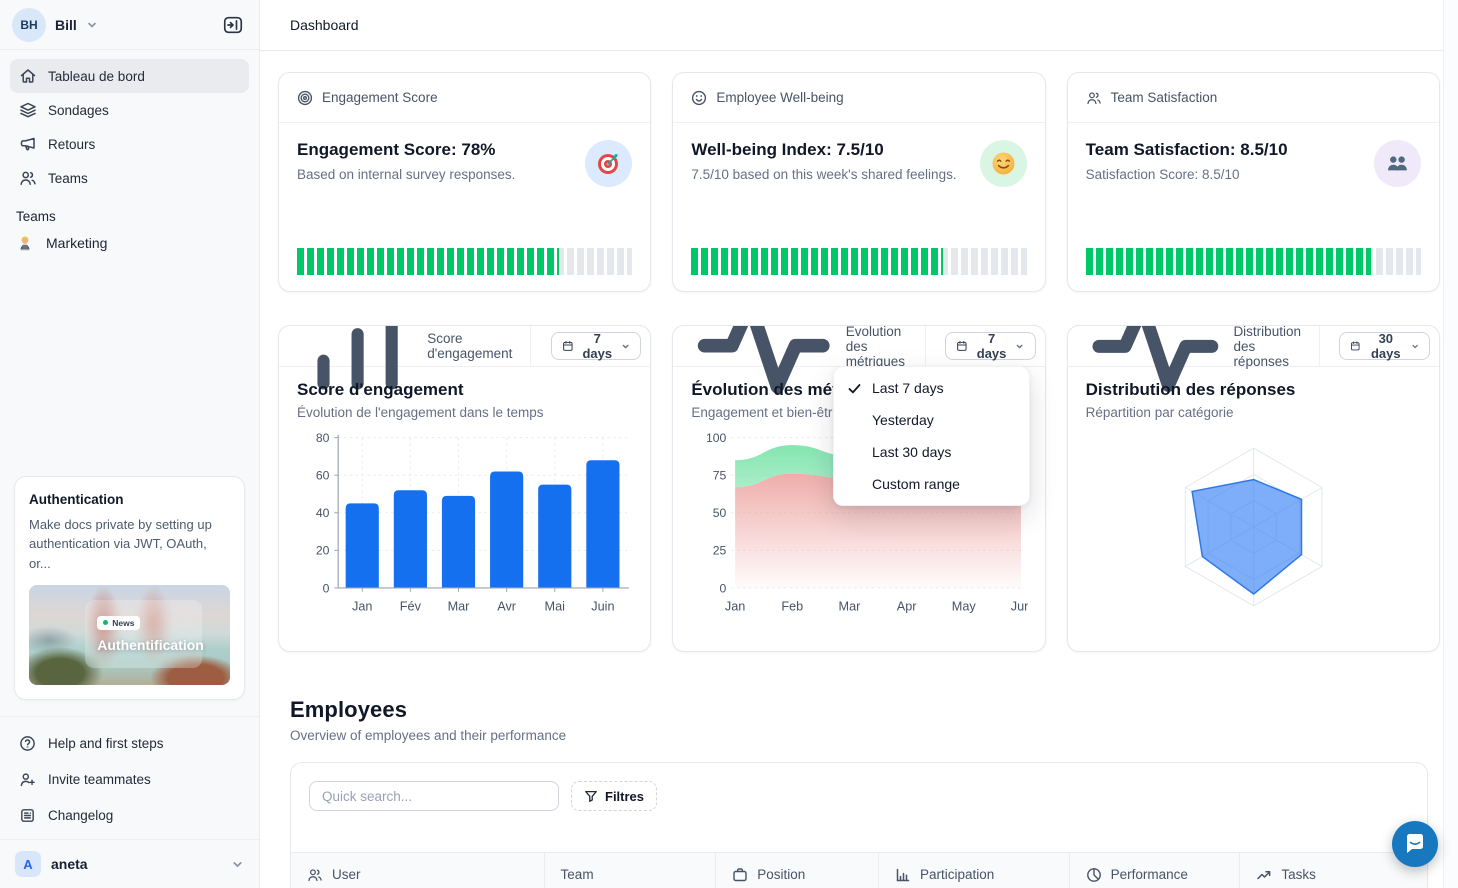  Describe the element at coordinates (1333, 870) in the screenshot. I see `column-header-tasks: Tasks` at that location.